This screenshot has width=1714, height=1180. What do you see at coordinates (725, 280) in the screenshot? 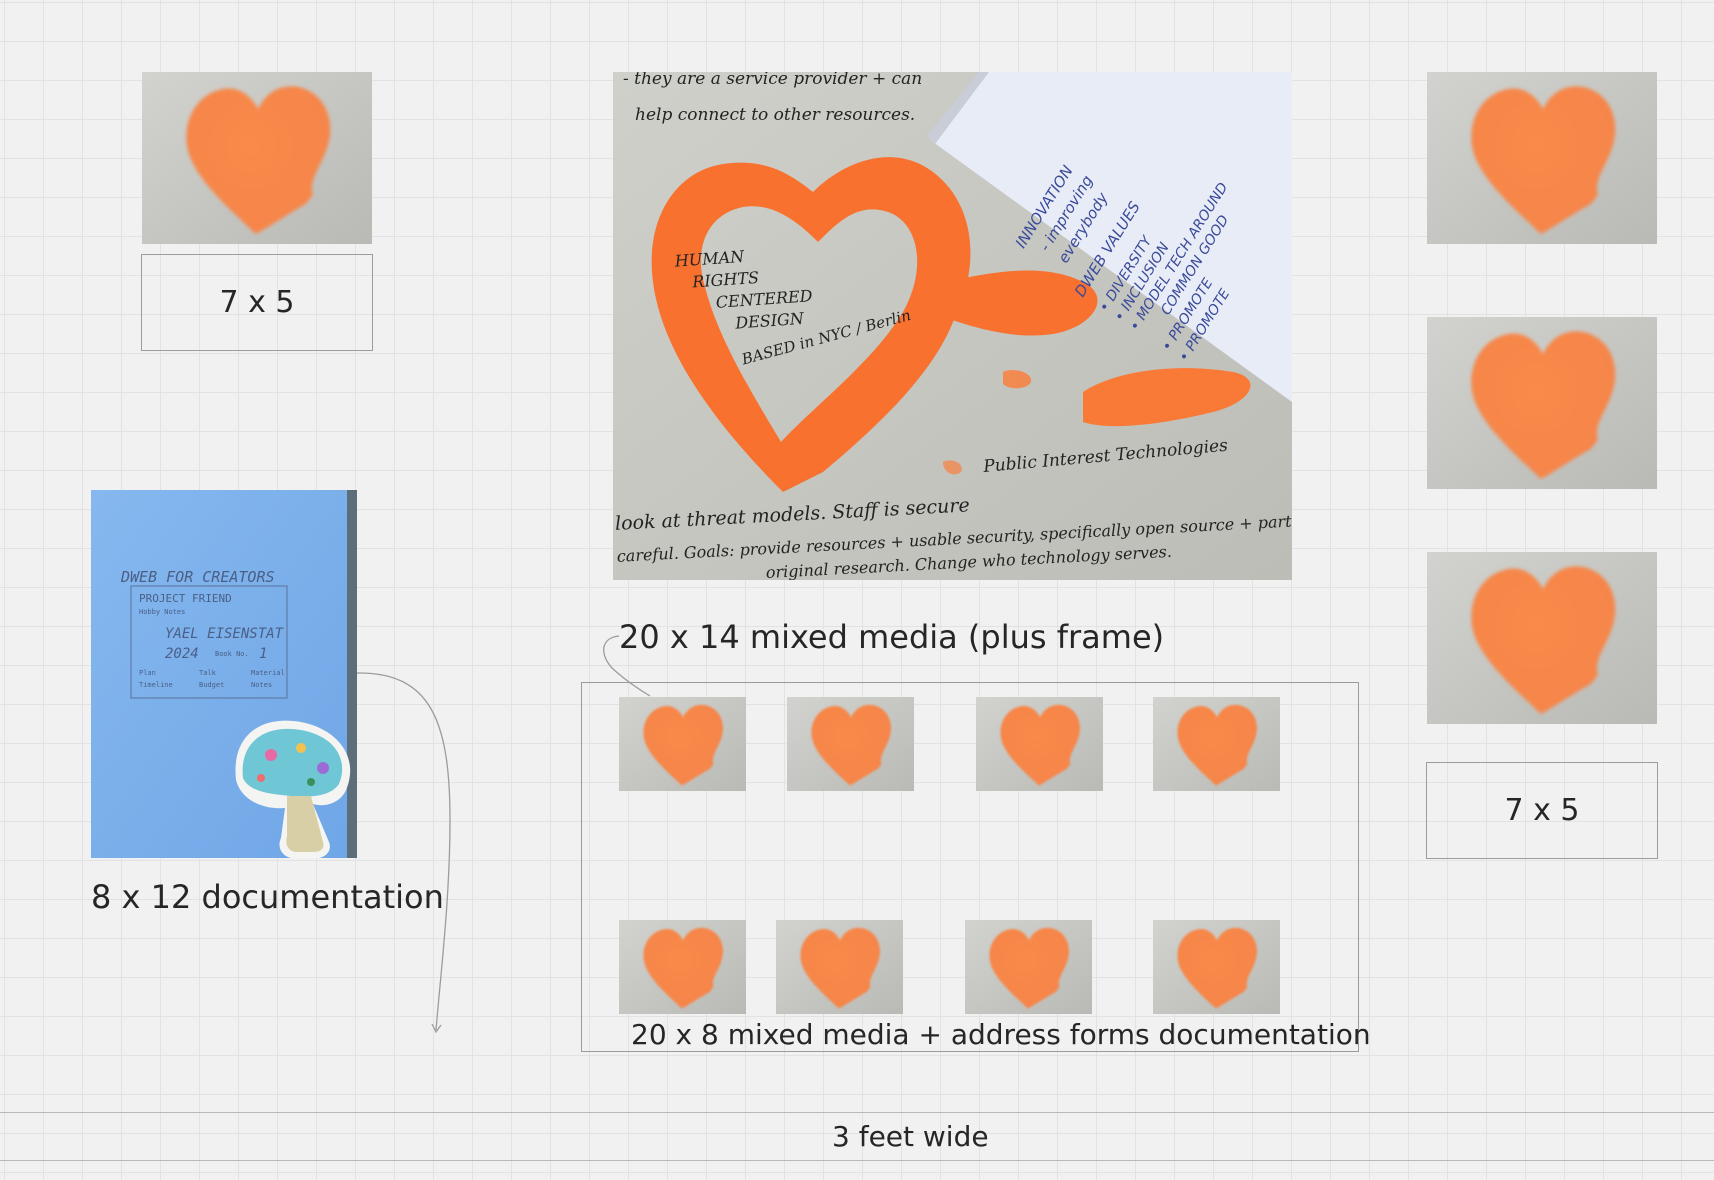
I see `heart-text-2: RIGHTS` at bounding box center [725, 280].